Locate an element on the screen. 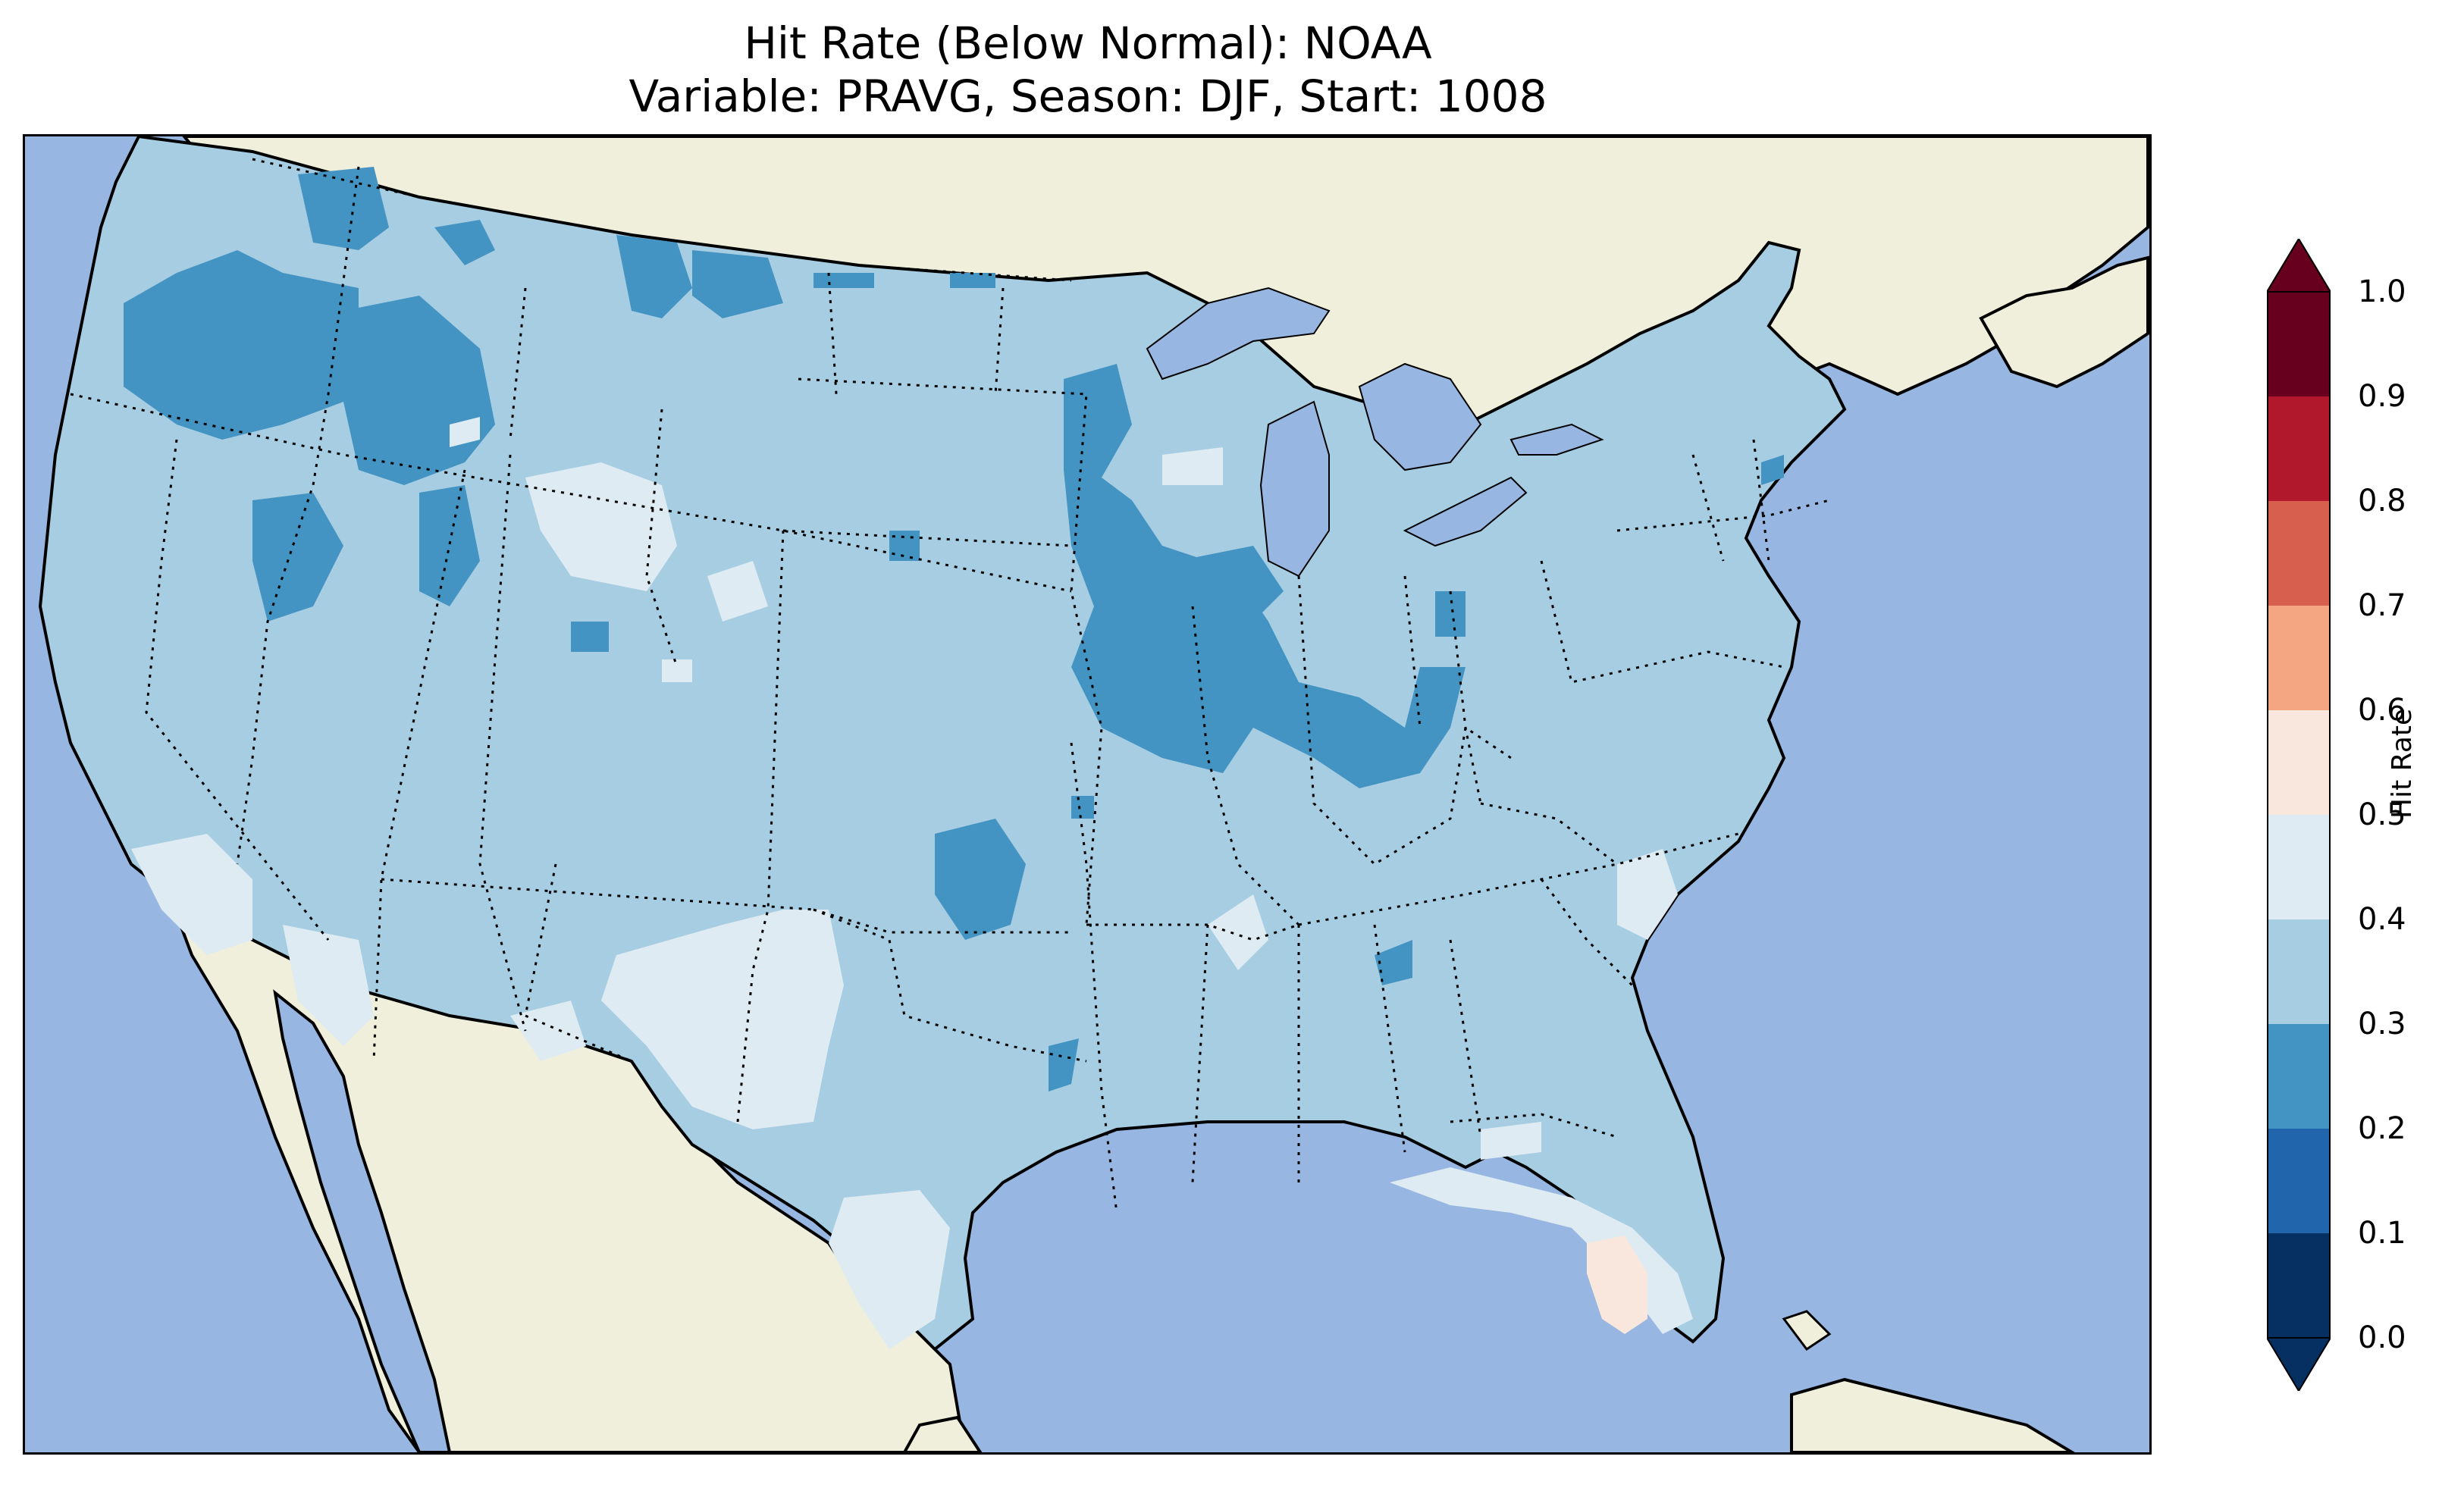 This screenshot has width=2464, height=1494. colorbar-extend-bottom is located at coordinates (2299, 1364).